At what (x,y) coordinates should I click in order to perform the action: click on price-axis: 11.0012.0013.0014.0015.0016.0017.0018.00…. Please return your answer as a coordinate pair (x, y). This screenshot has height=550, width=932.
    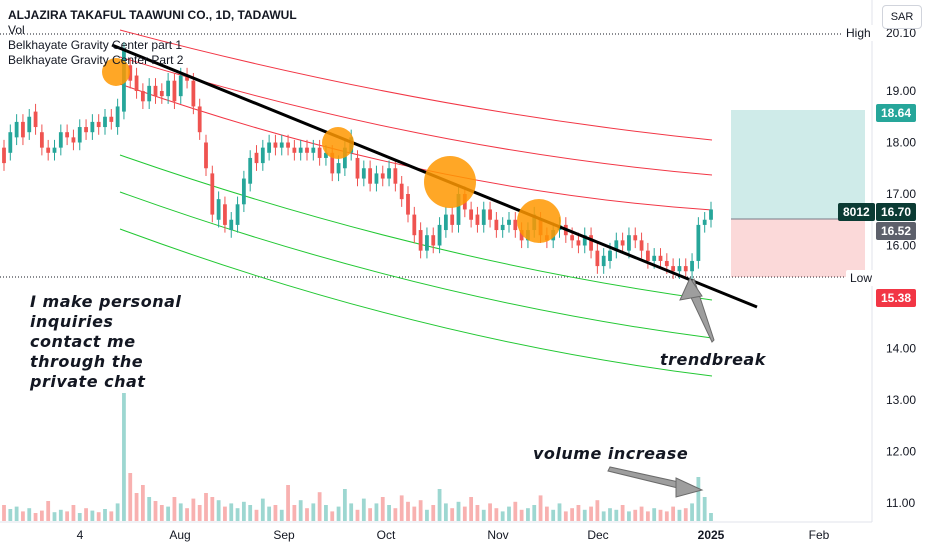
    Looking at the image, I should click on (901, 268).